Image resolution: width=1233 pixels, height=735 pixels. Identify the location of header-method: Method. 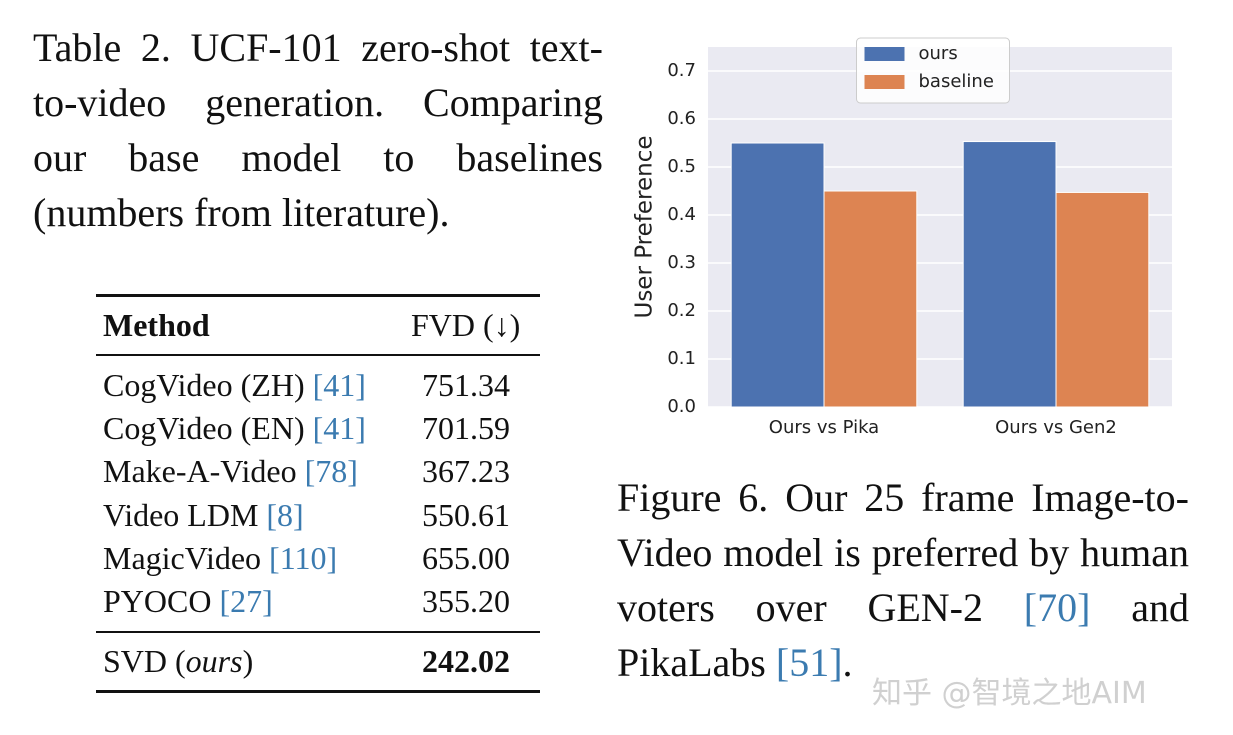
(156, 325).